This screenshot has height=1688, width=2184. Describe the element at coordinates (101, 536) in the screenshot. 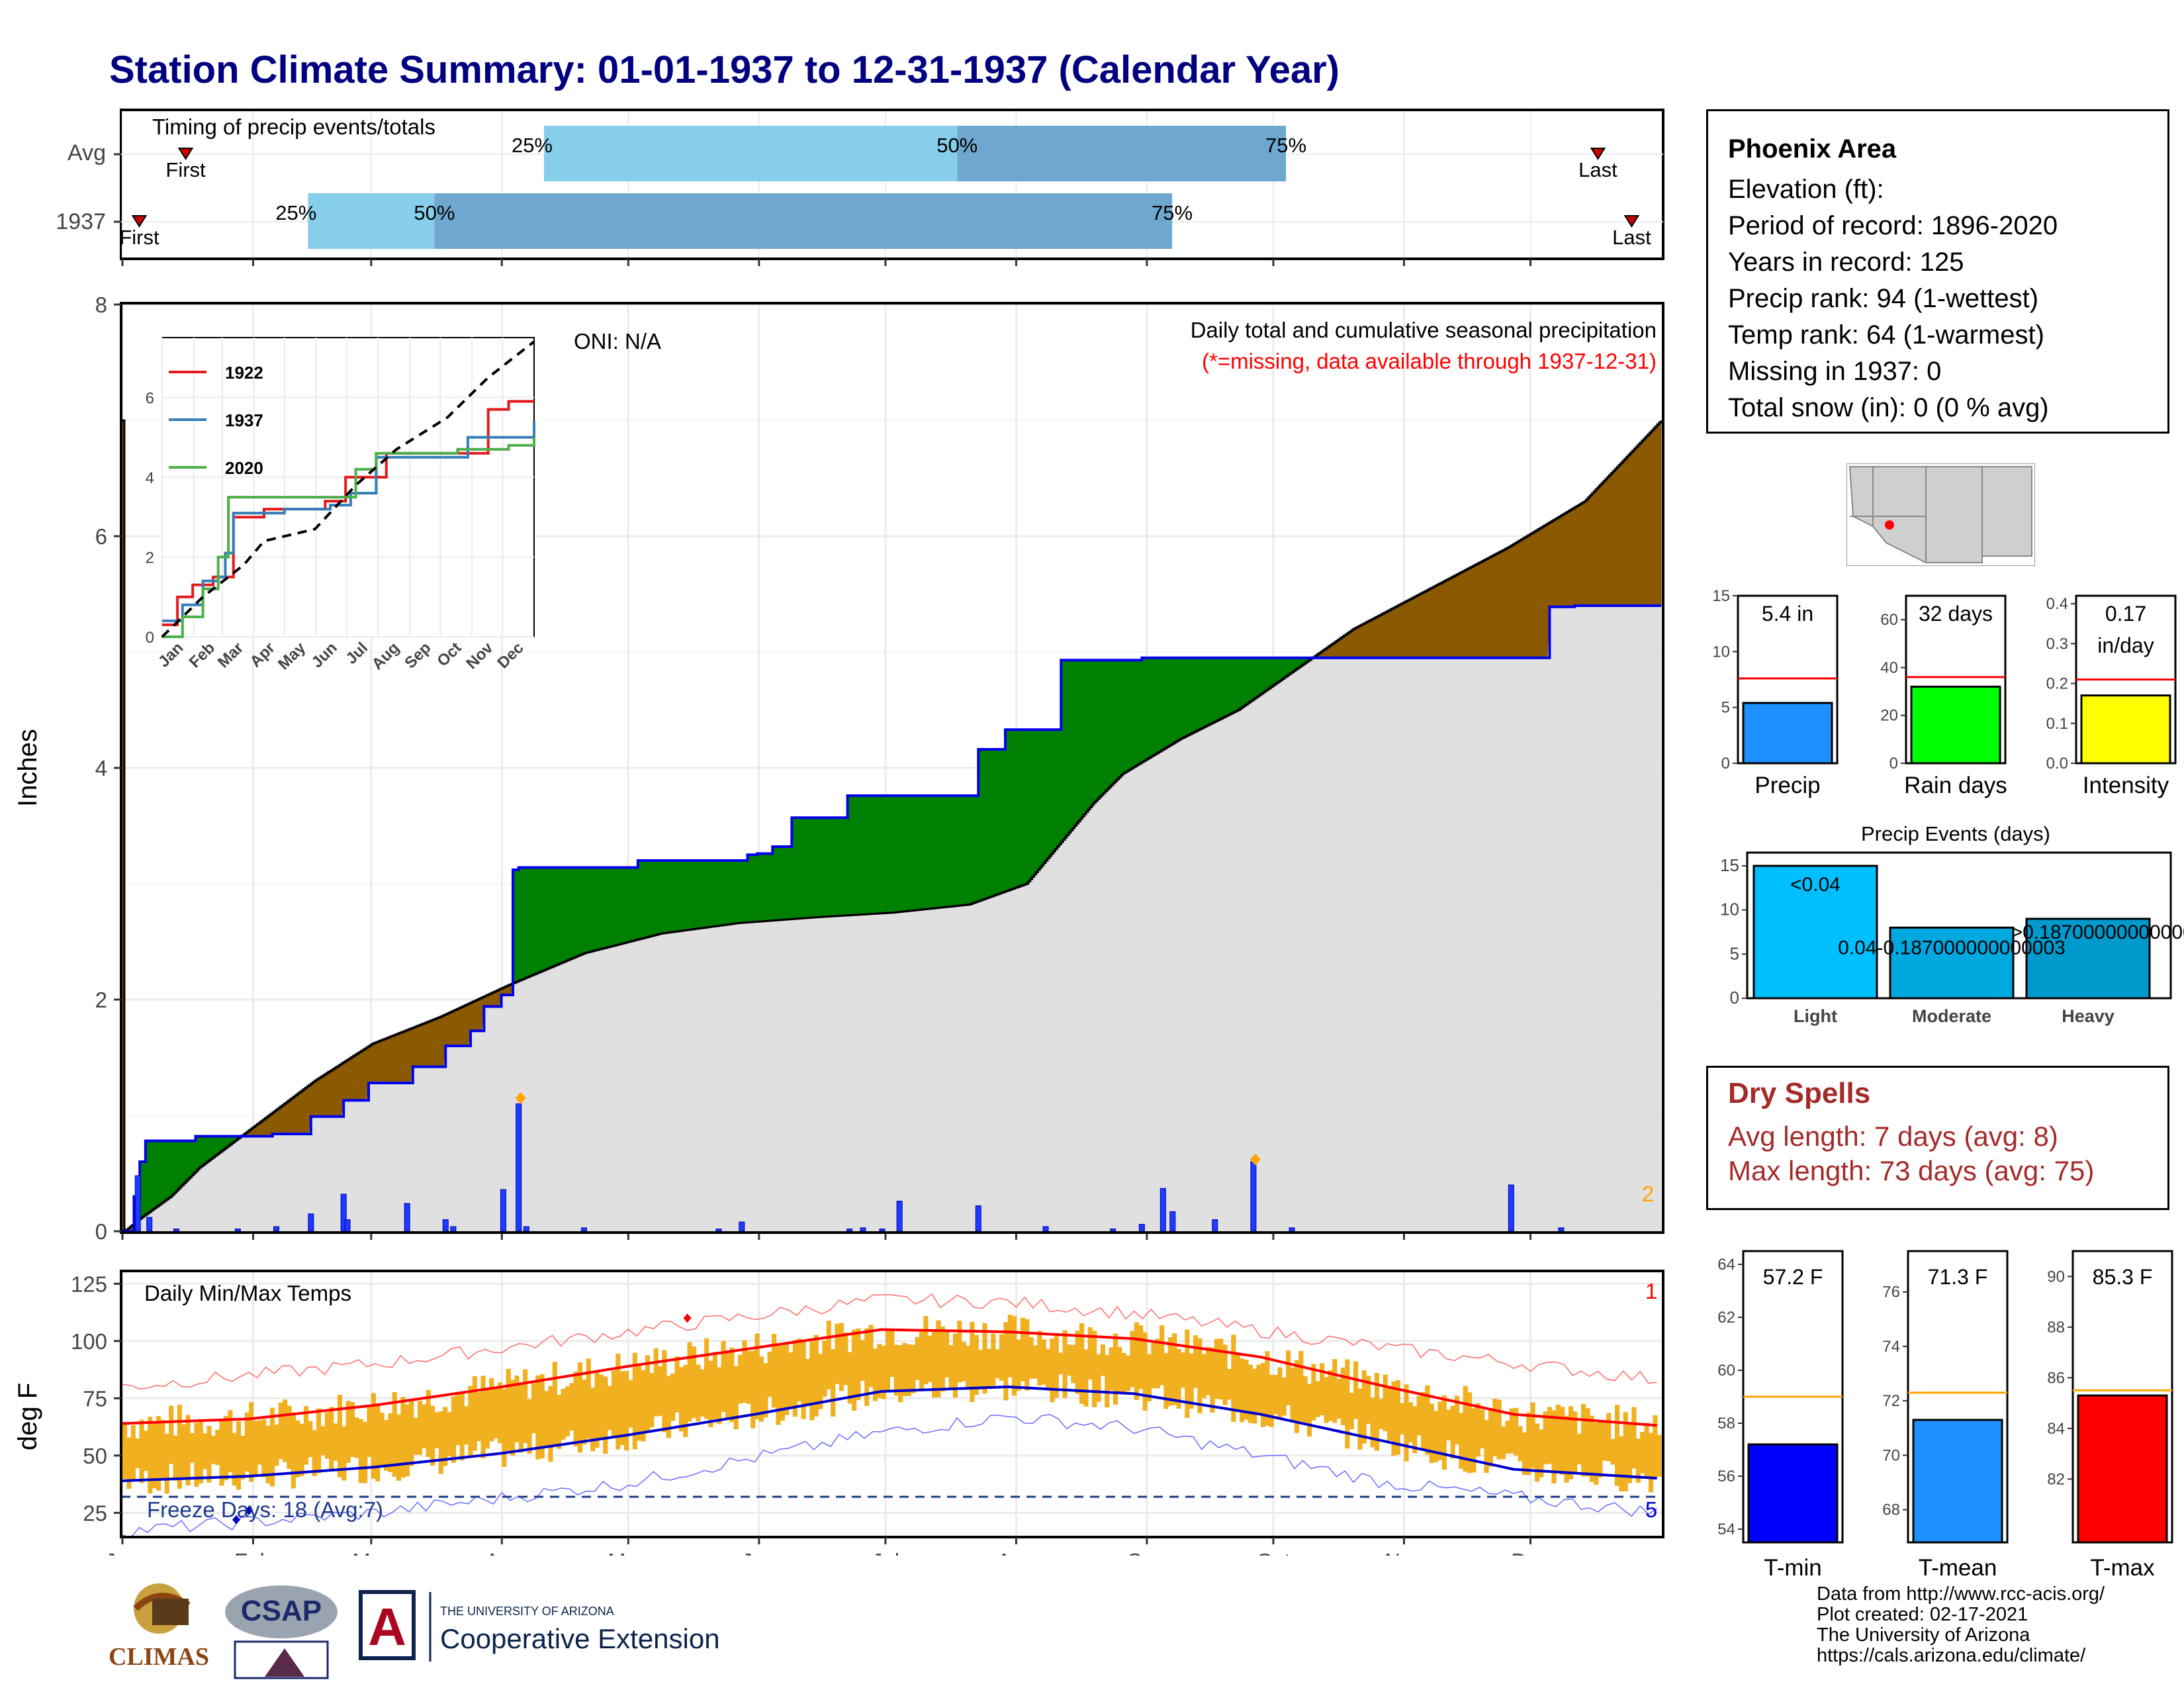

I see `precip-ytick-label: 6` at that location.